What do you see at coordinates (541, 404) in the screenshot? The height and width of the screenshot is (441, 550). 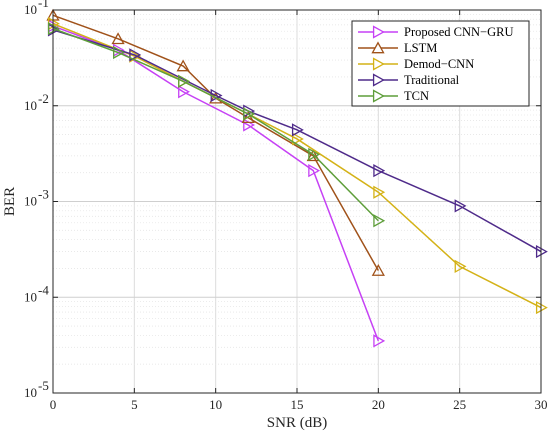 I see `x-tick-label: 30` at bounding box center [541, 404].